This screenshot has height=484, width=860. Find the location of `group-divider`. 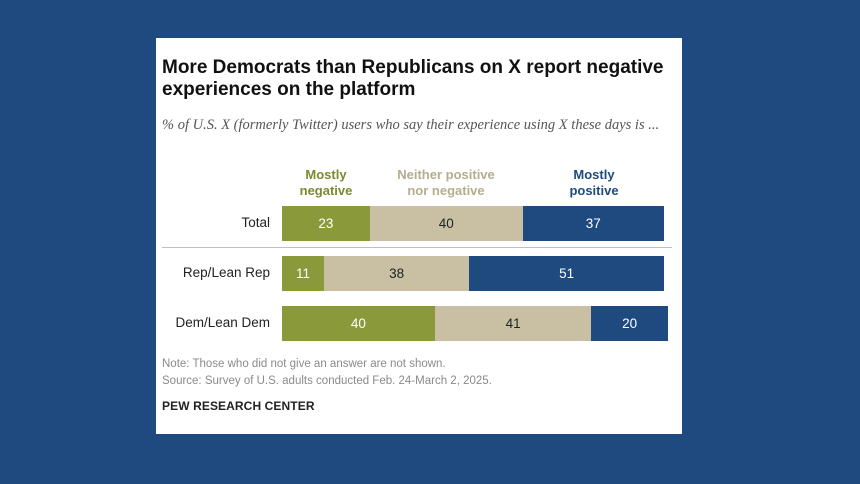

group-divider is located at coordinates (417, 247).